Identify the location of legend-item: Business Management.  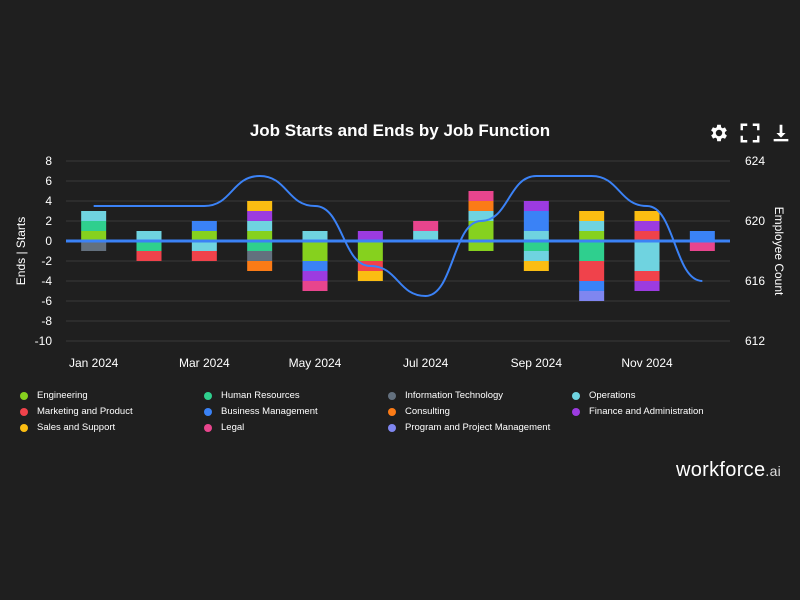
(296, 411).